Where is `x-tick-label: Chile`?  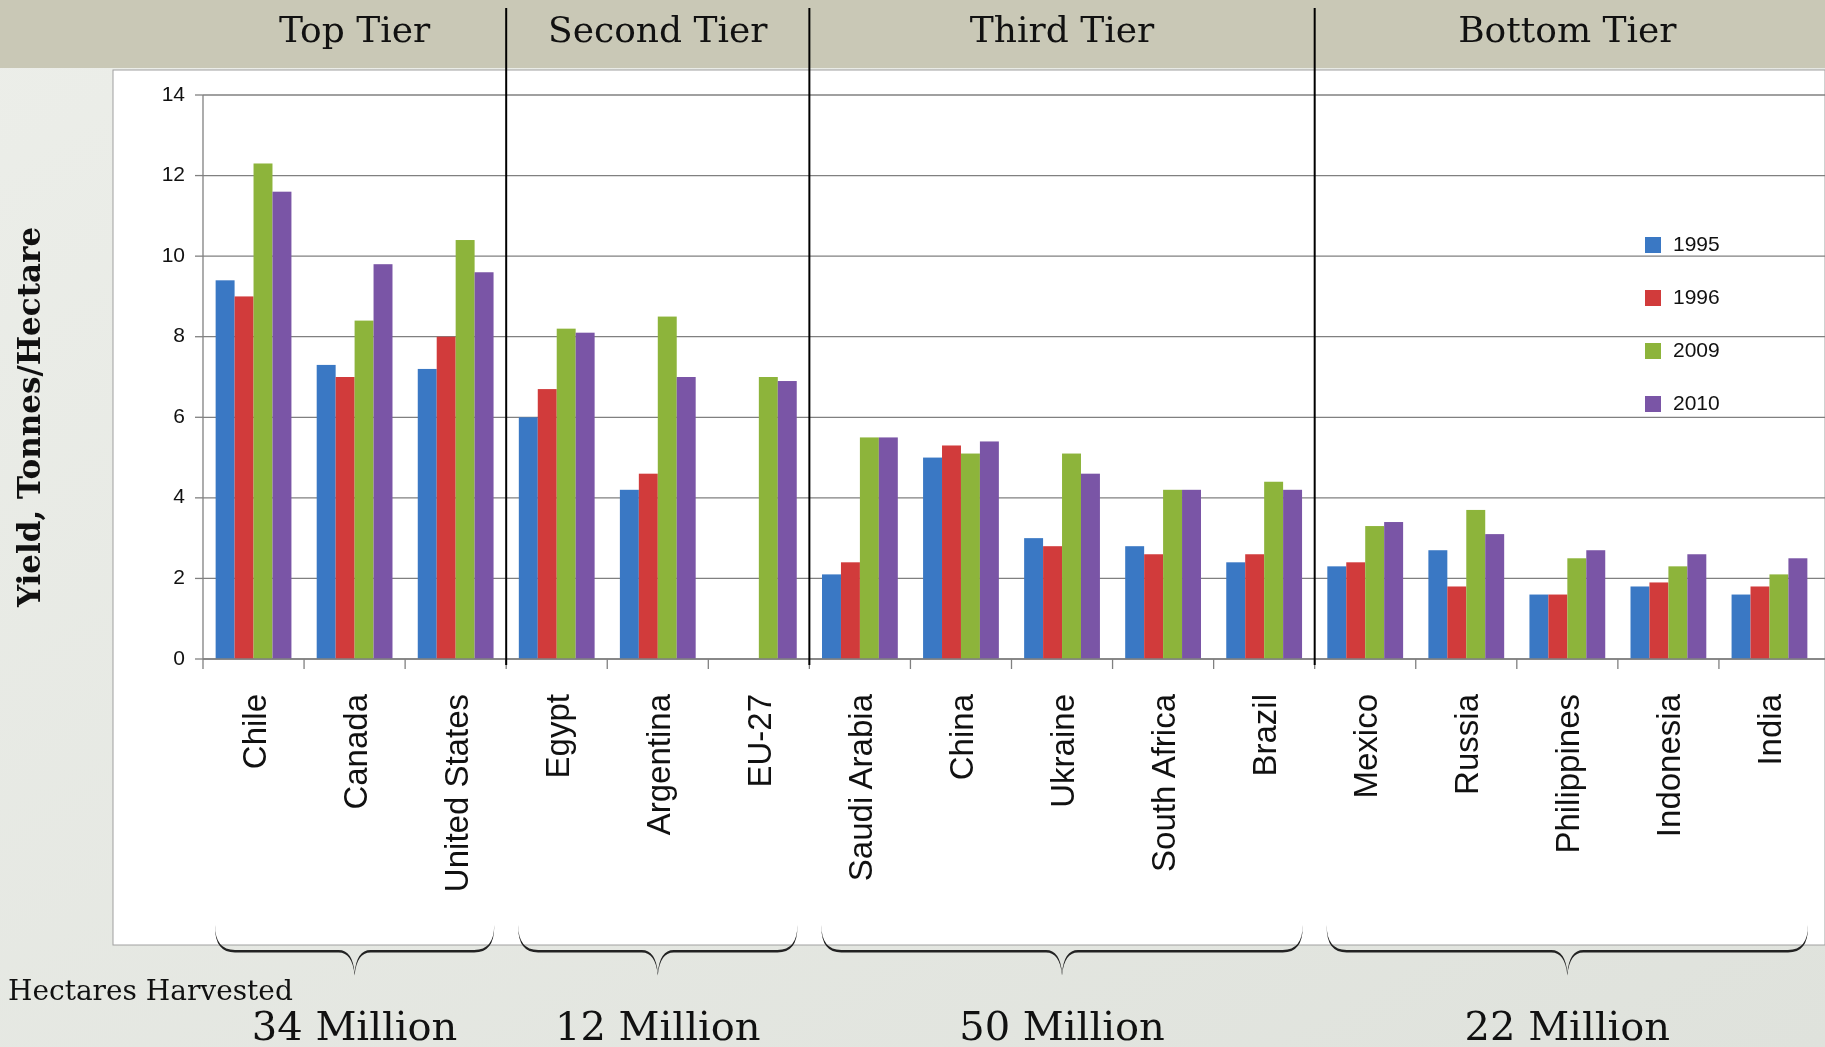 x-tick-label: Chile is located at coordinates (254, 732).